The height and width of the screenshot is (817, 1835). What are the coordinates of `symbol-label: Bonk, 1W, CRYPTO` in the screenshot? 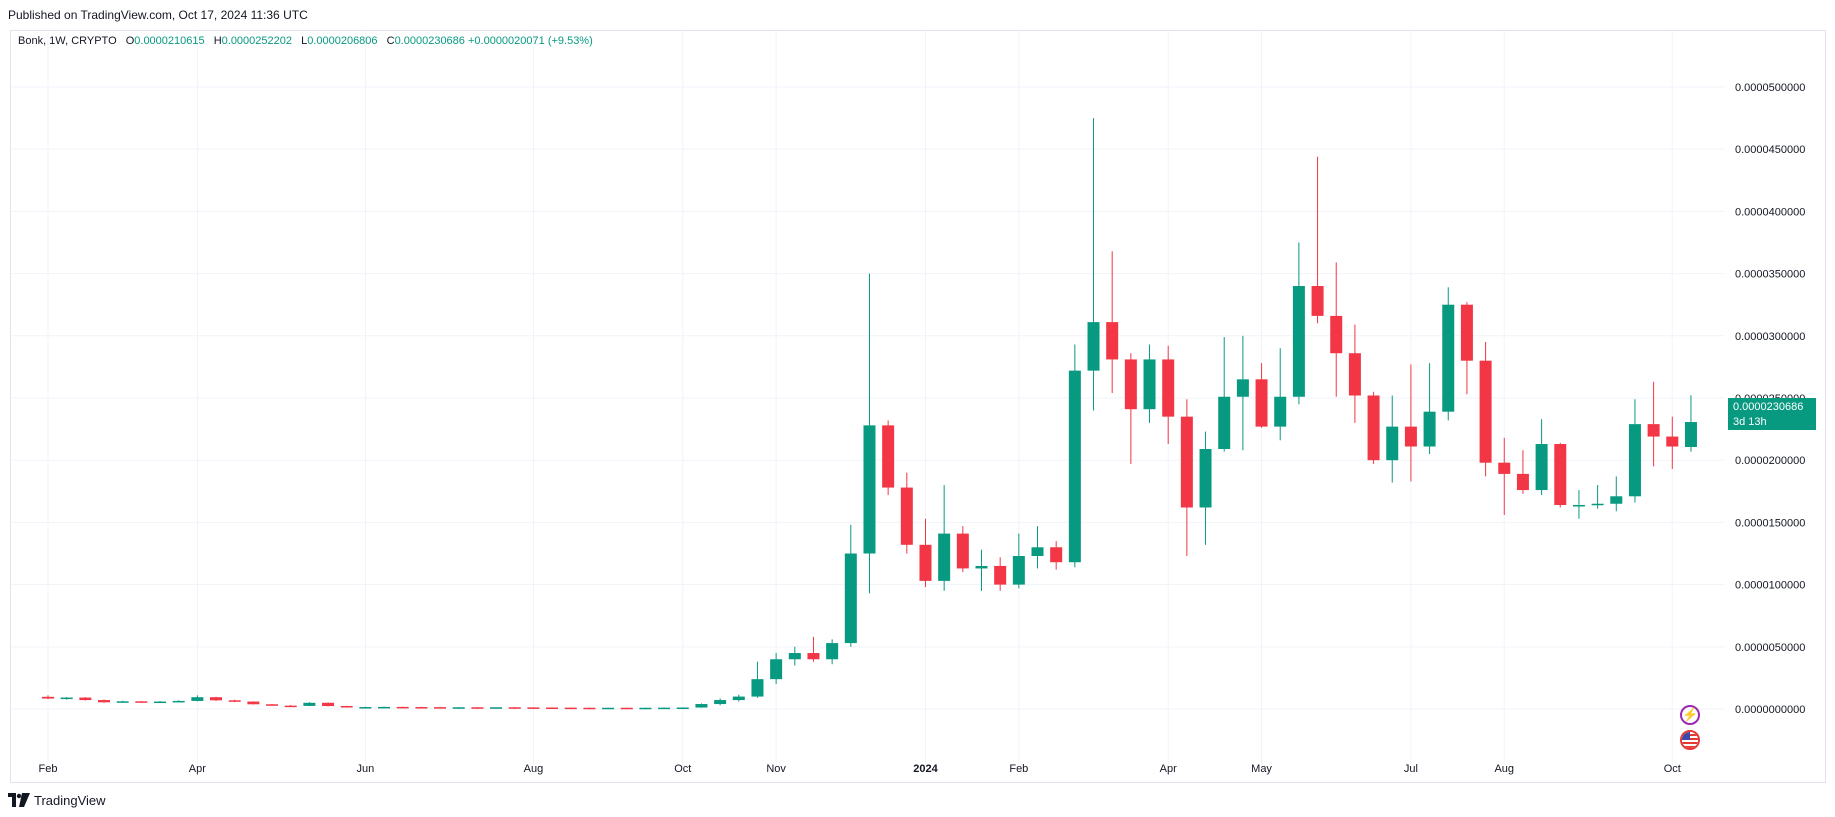 It's located at (67, 41).